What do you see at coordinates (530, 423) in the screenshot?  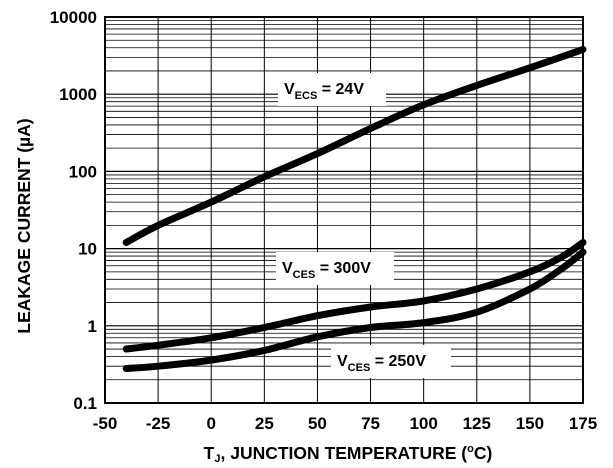 I see `x-tick-label: 150` at bounding box center [530, 423].